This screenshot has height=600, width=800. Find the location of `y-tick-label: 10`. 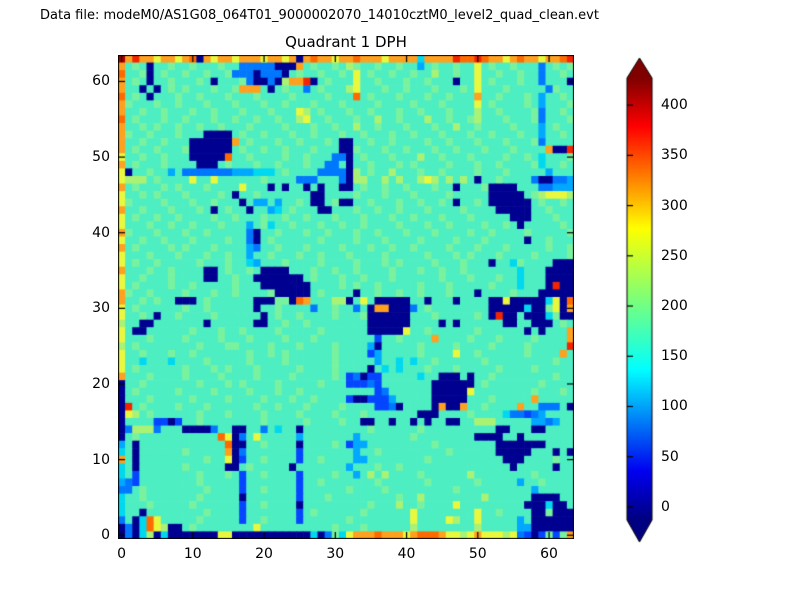

y-tick-label: 10 is located at coordinates (101, 459).